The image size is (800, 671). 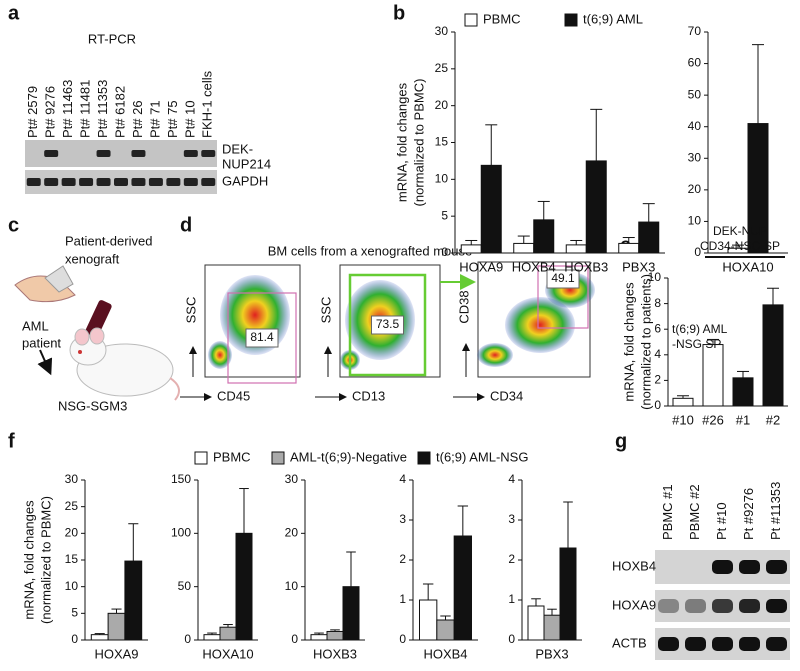 What do you see at coordinates (232, 456) in the screenshot?
I see `legend-label: PBMC` at bounding box center [232, 456].